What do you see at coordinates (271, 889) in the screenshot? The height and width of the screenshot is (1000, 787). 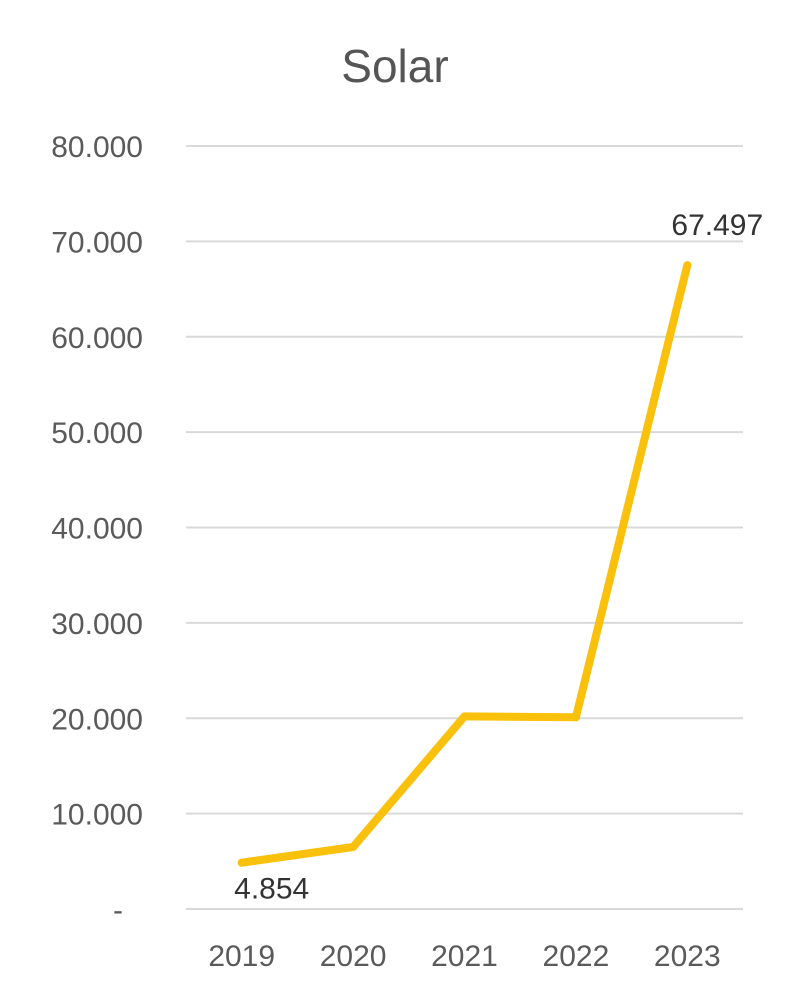 I see `data-label: 4.854` at bounding box center [271, 889].